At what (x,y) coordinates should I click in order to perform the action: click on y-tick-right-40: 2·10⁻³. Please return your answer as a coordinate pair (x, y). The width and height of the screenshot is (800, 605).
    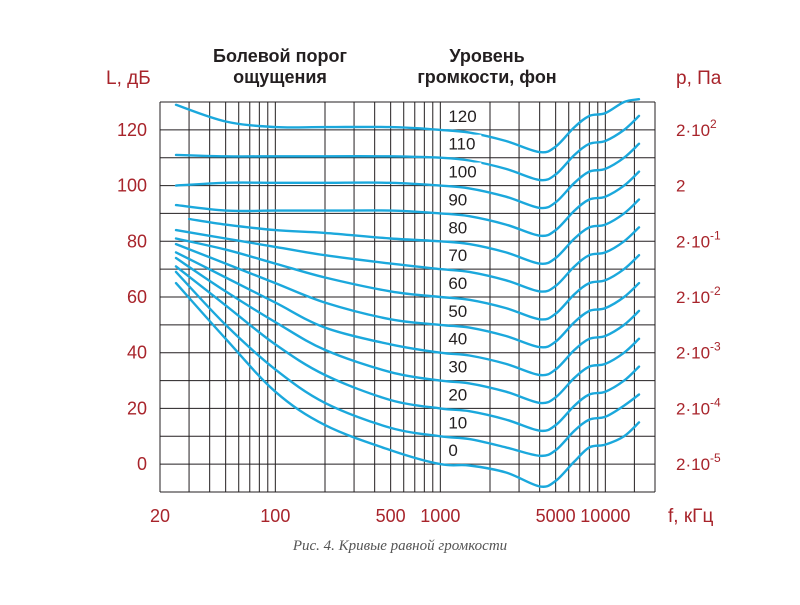
    Looking at the image, I should click on (698, 351).